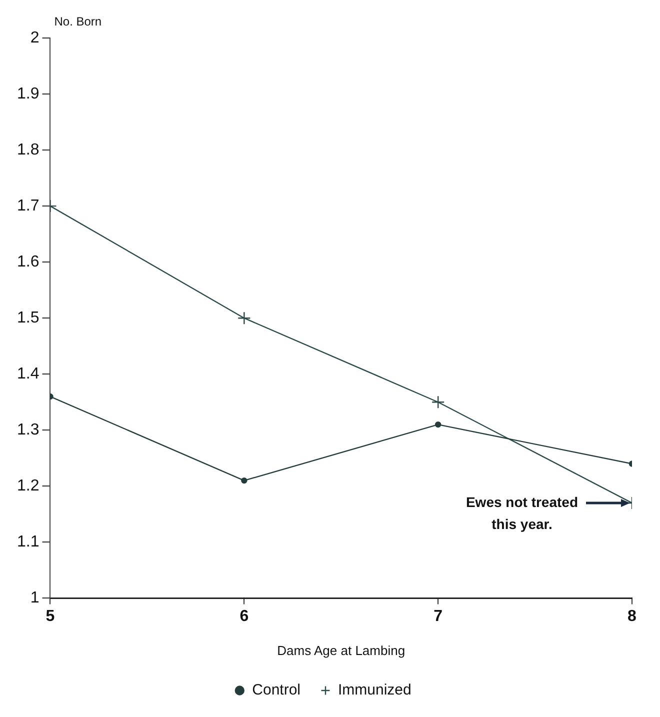 The height and width of the screenshot is (717, 660). I want to click on y-tick-label: 1.9, so click(28, 93).